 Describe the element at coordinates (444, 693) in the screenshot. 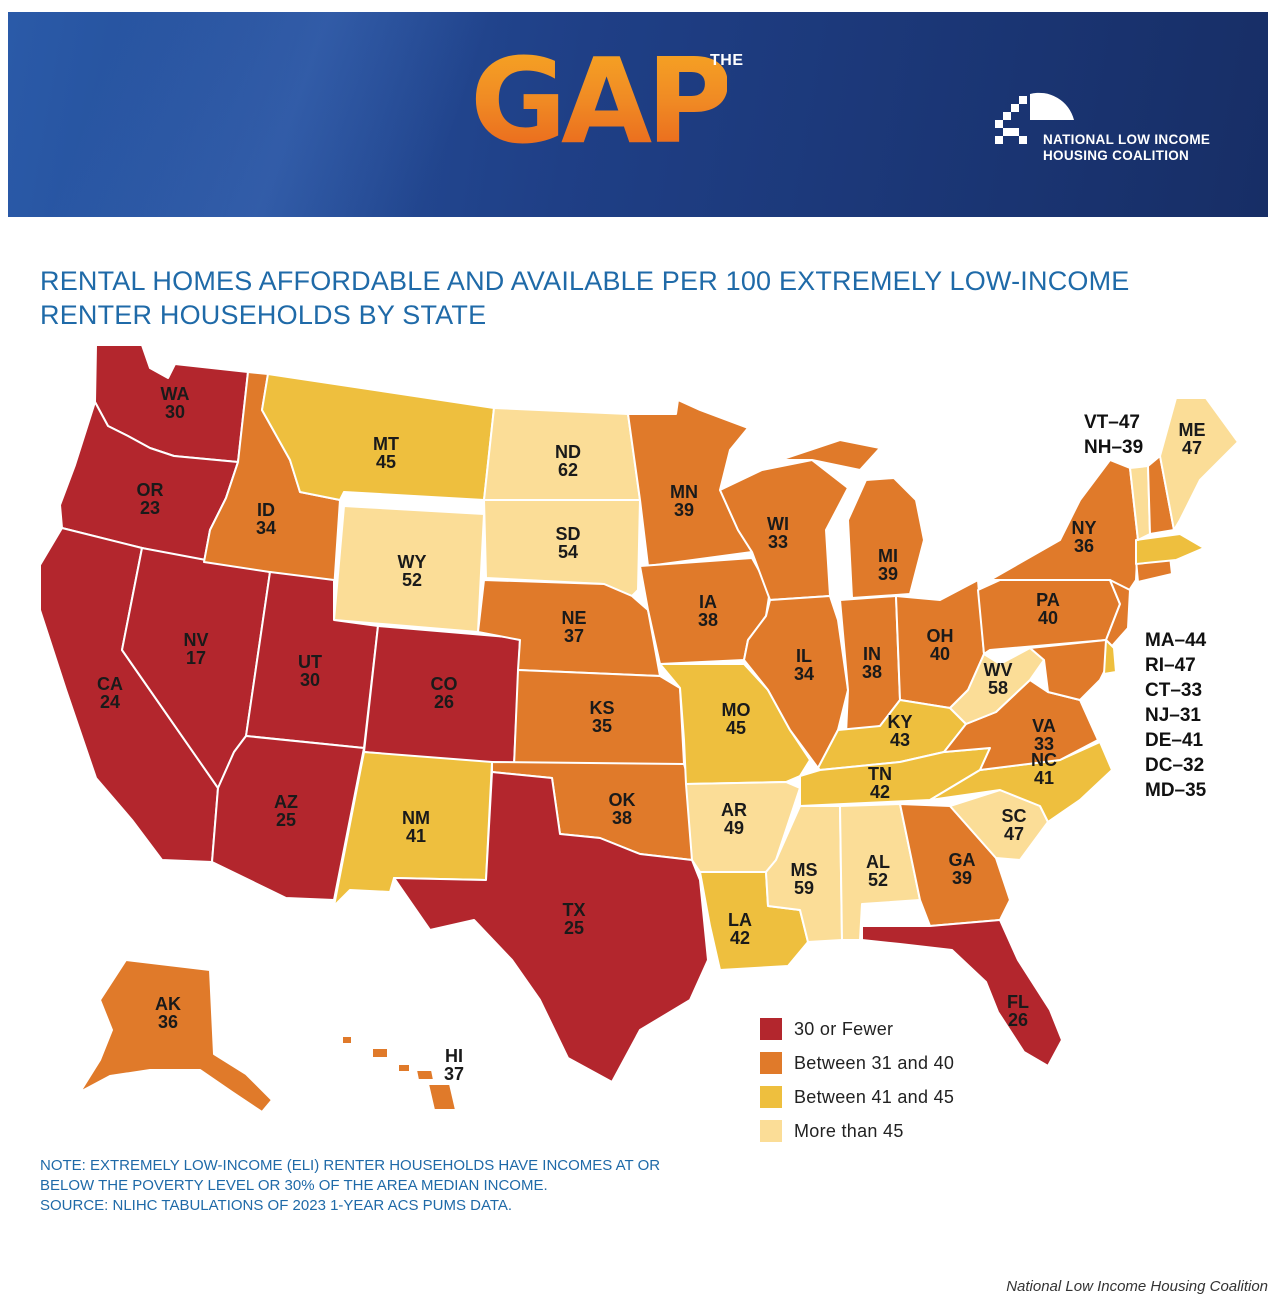

I see `label-co: CO 26` at that location.